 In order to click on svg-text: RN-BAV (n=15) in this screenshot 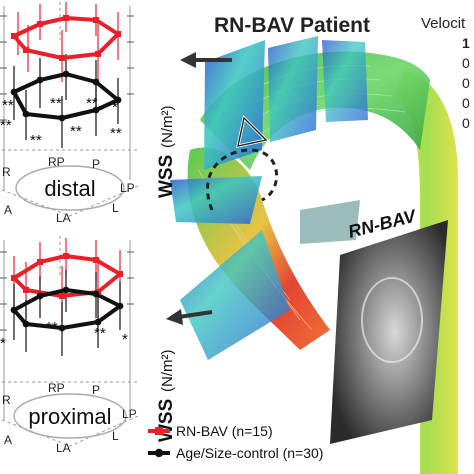, I will do `click(224, 431)`.